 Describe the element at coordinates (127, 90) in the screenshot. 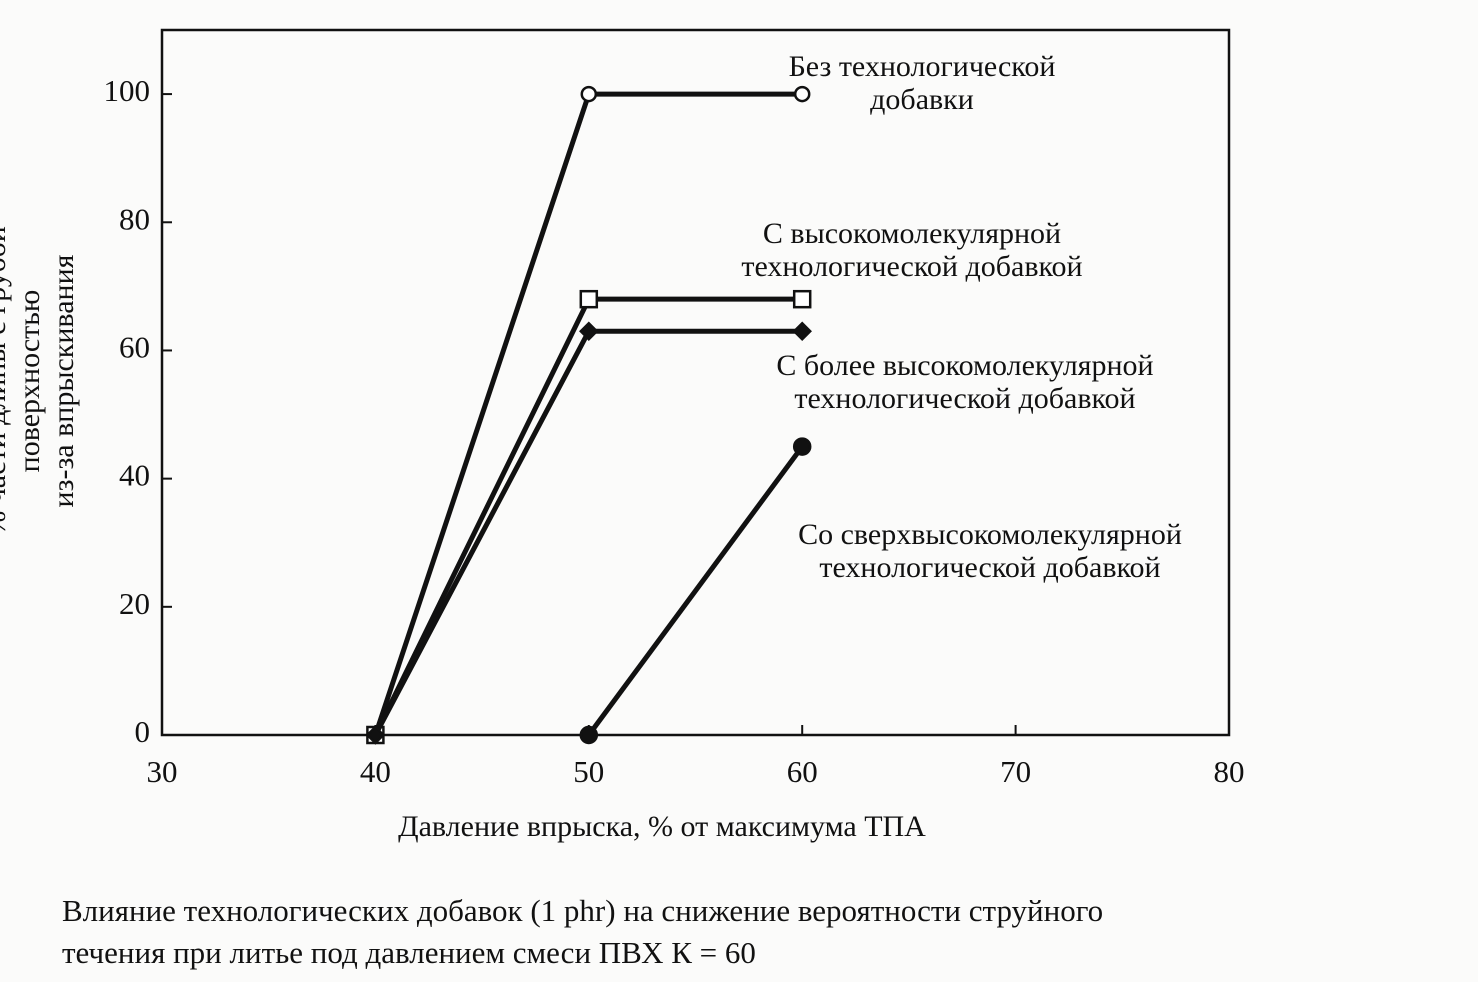

I see `y-tick-label: 100` at that location.